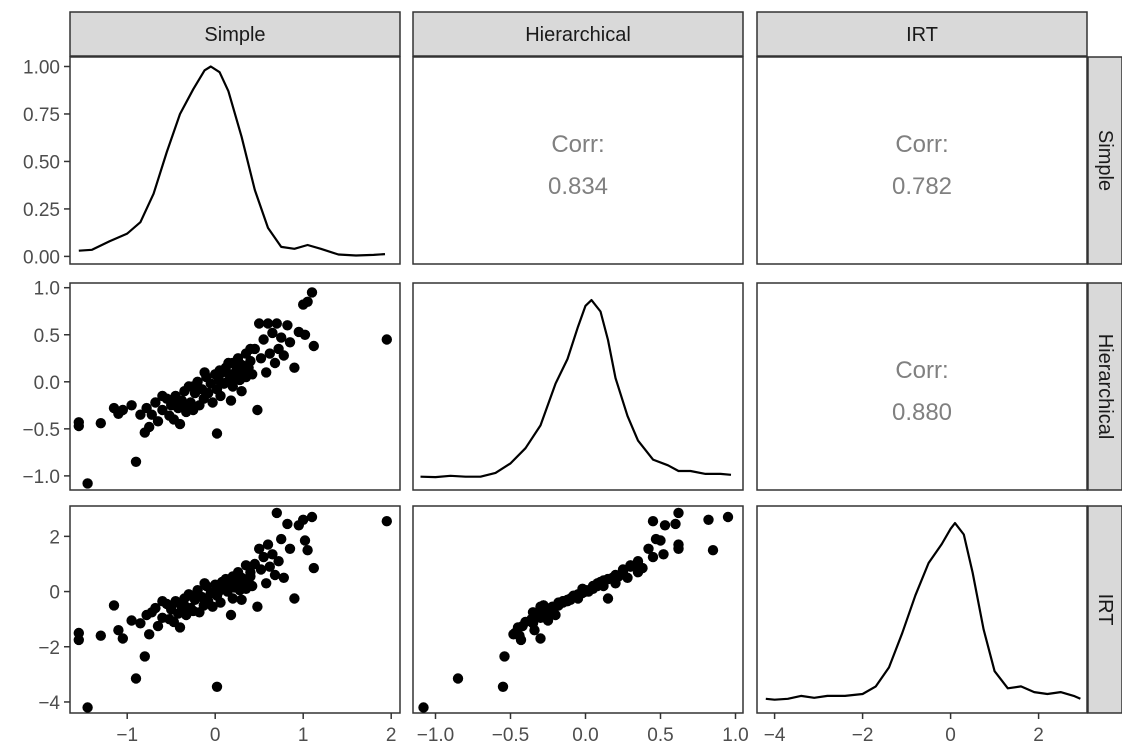 This screenshot has height=748, width=1122. I want to click on panel-simple-simple, so click(235, 160).